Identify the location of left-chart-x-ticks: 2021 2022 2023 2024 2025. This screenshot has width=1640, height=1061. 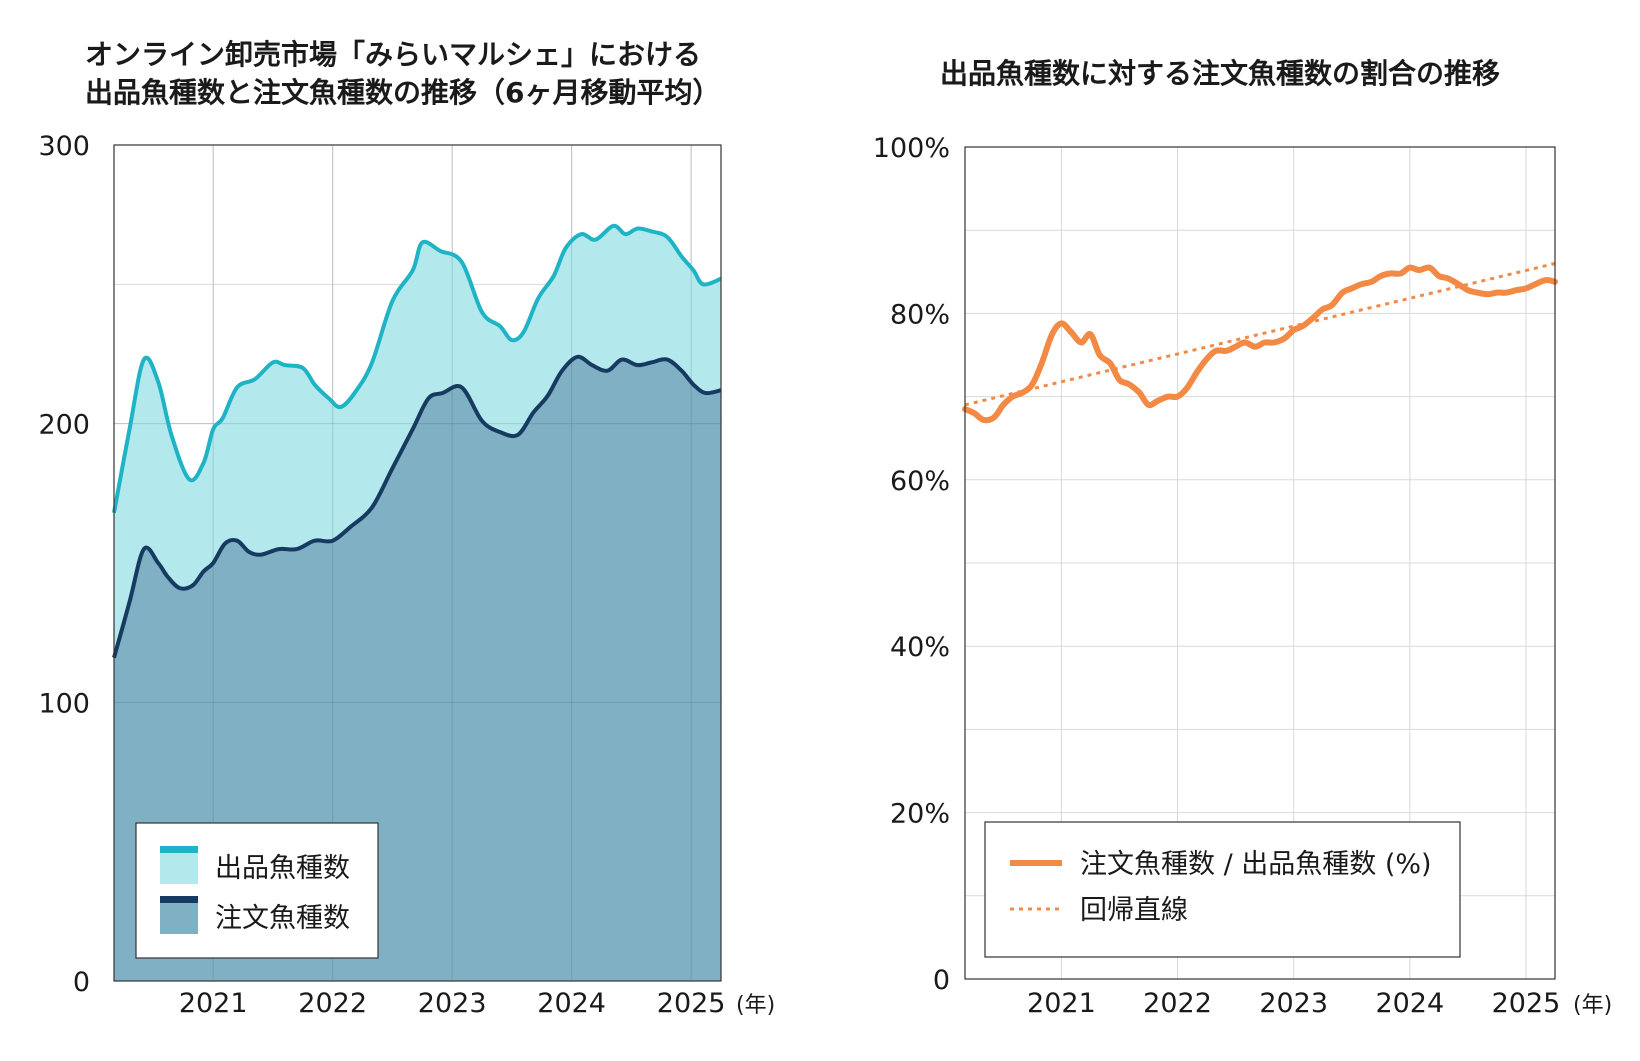
(452, 1003).